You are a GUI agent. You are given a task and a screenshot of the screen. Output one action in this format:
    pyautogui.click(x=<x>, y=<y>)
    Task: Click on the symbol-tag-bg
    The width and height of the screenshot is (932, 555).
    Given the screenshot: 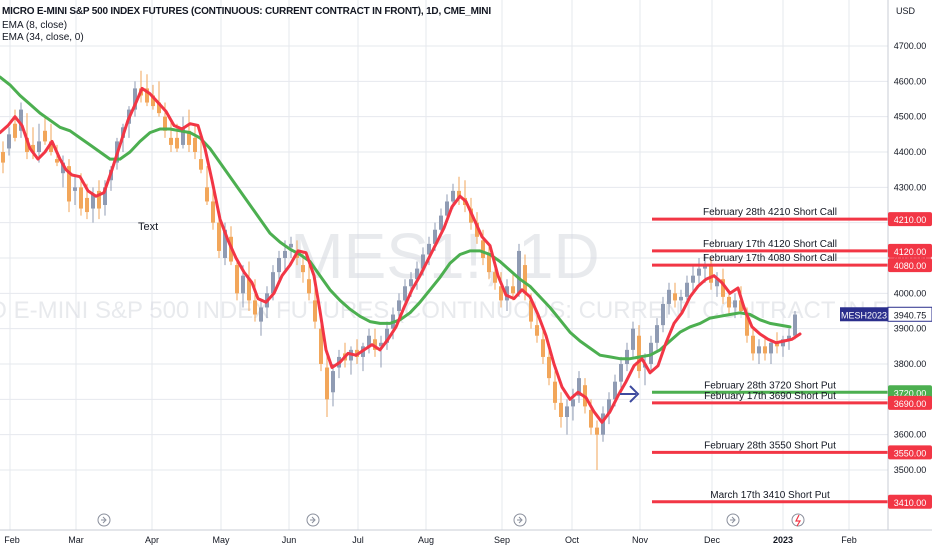 What is the action you would take?
    pyautogui.click(x=864, y=314)
    